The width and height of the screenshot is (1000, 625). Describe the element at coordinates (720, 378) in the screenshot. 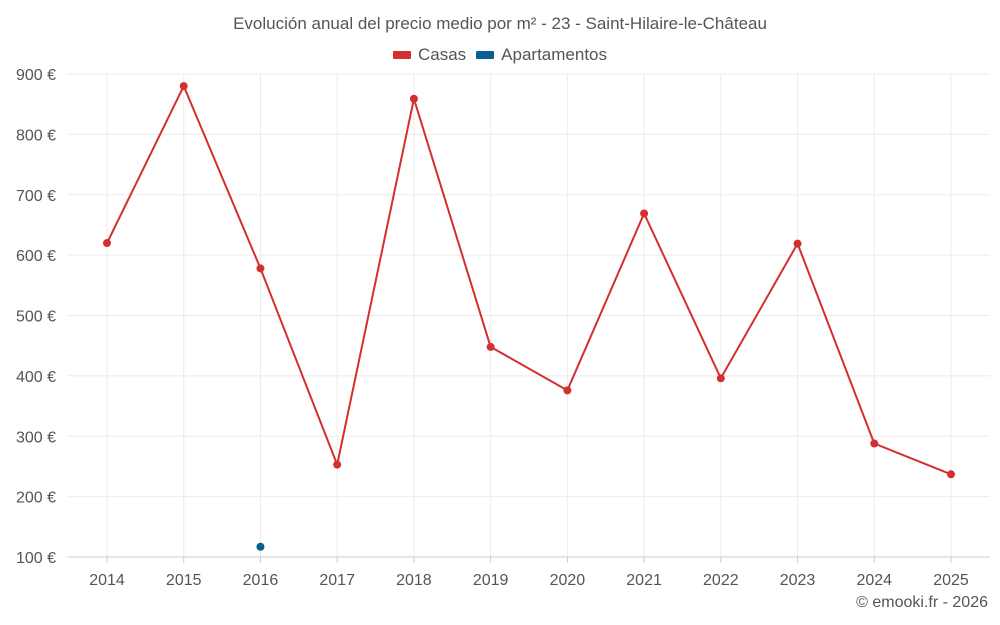

I see `data-point-casas-2022` at that location.